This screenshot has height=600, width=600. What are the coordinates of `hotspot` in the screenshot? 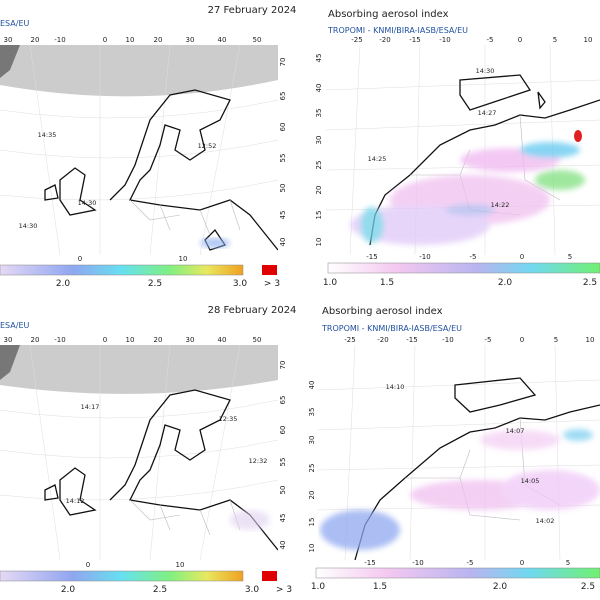 It's located at (578, 136).